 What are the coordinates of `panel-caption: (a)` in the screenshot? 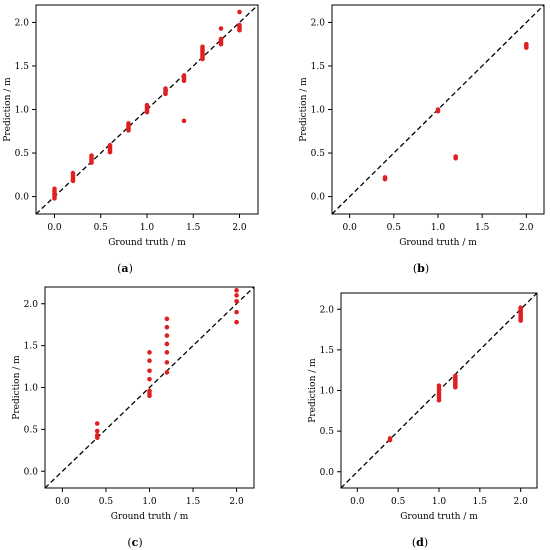 It's located at (125, 268).